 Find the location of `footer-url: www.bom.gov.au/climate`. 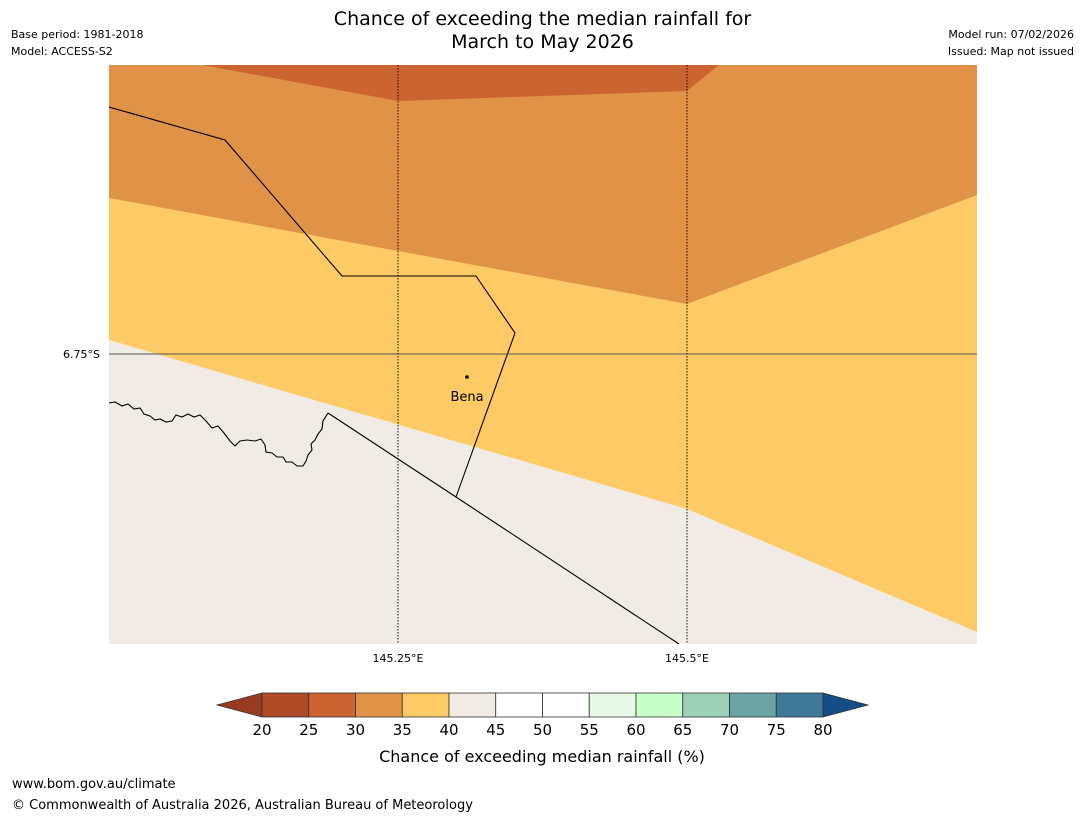

footer-url: www.bom.gov.au/climate is located at coordinates (94, 784).